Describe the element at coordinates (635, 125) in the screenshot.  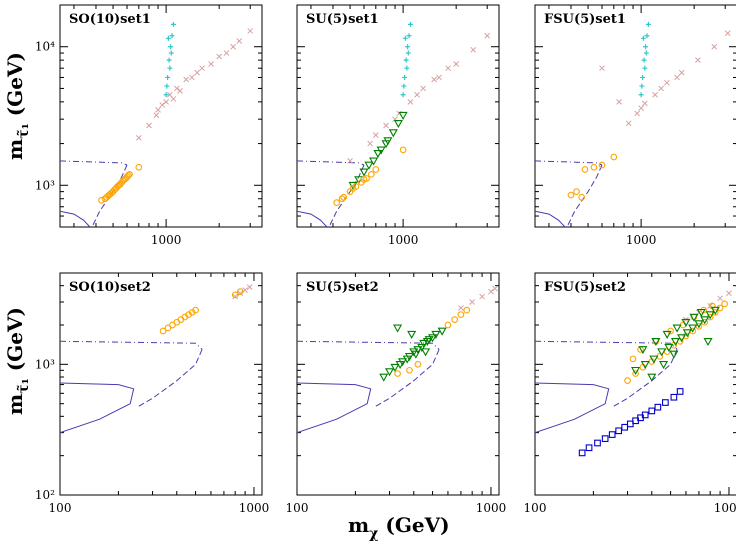
I see `panel-3: 1000 FSU(5)set1` at that location.